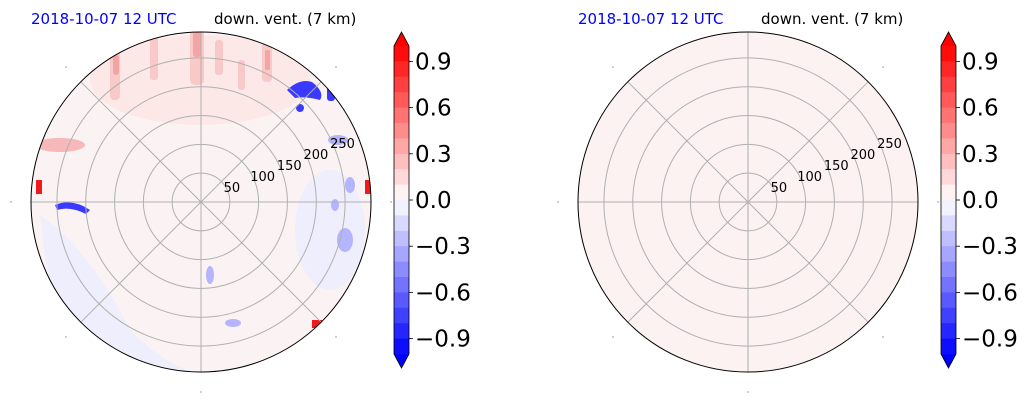 The image size is (1036, 401). Describe the element at coordinates (289, 166) in the screenshot. I see `ring-label-150: 150` at that location.